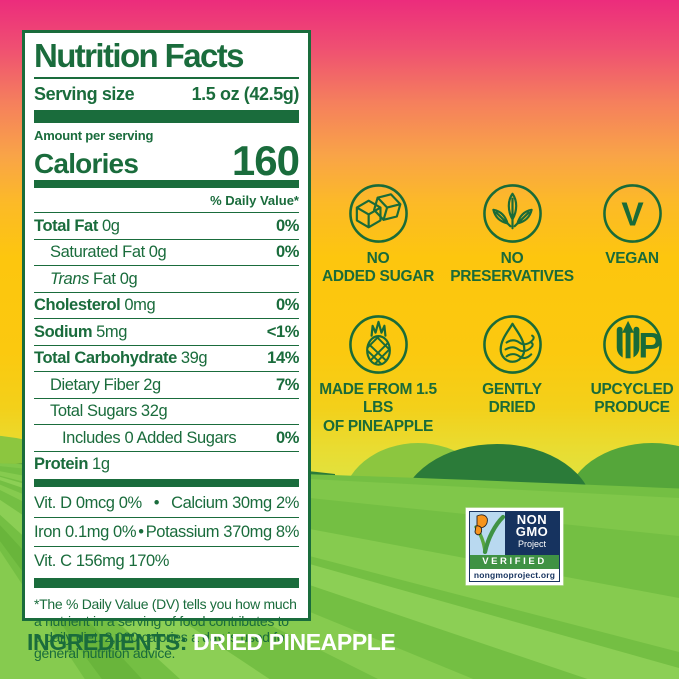 This screenshot has width=679, height=679. Describe the element at coordinates (166, 533) in the screenshot. I see `micronutrient-row-2: Iron 0.1mg 0% • Potassium 370mg 8%` at that location.